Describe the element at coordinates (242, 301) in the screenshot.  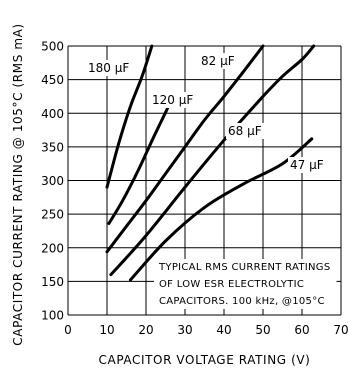
I see `note-line-3: CAPACITORS. 100 kHz, @105°C` at that location.